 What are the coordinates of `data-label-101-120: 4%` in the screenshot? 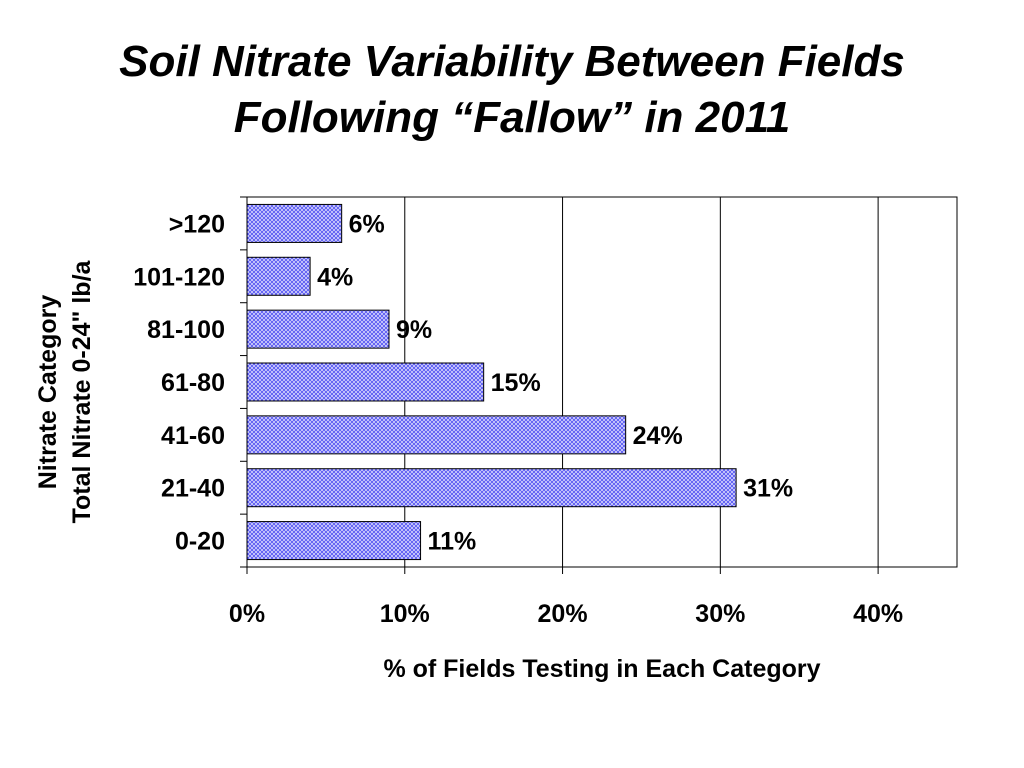 It's located at (335, 277).